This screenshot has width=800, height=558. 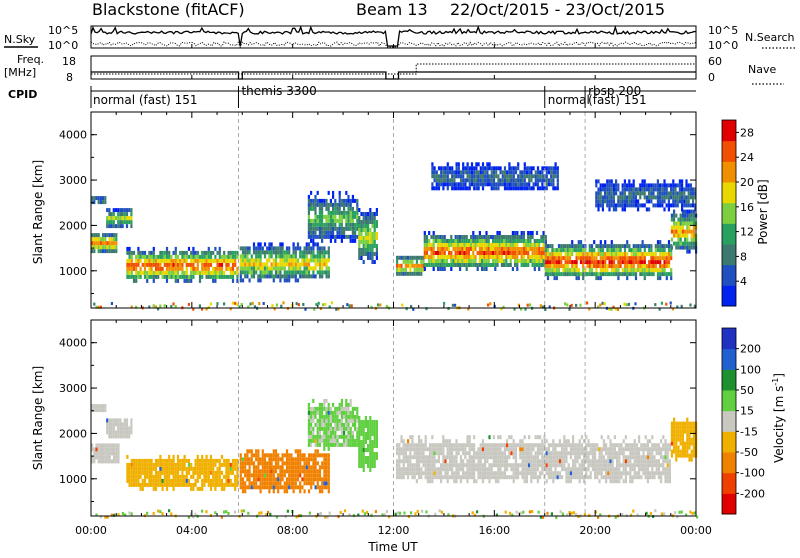 What do you see at coordinates (580, 305) in the screenshot?
I see `power-cells-ground-cell` at bounding box center [580, 305].